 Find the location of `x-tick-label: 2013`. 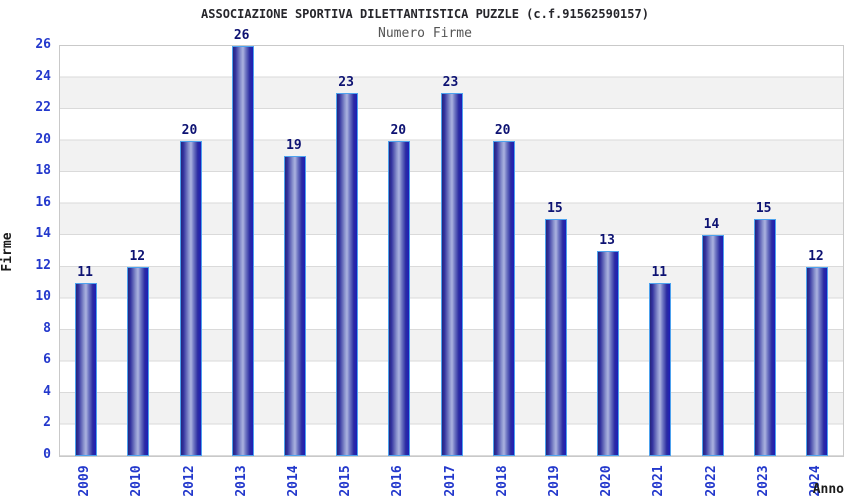

x-tick-label: 2013 is located at coordinates (241, 481).